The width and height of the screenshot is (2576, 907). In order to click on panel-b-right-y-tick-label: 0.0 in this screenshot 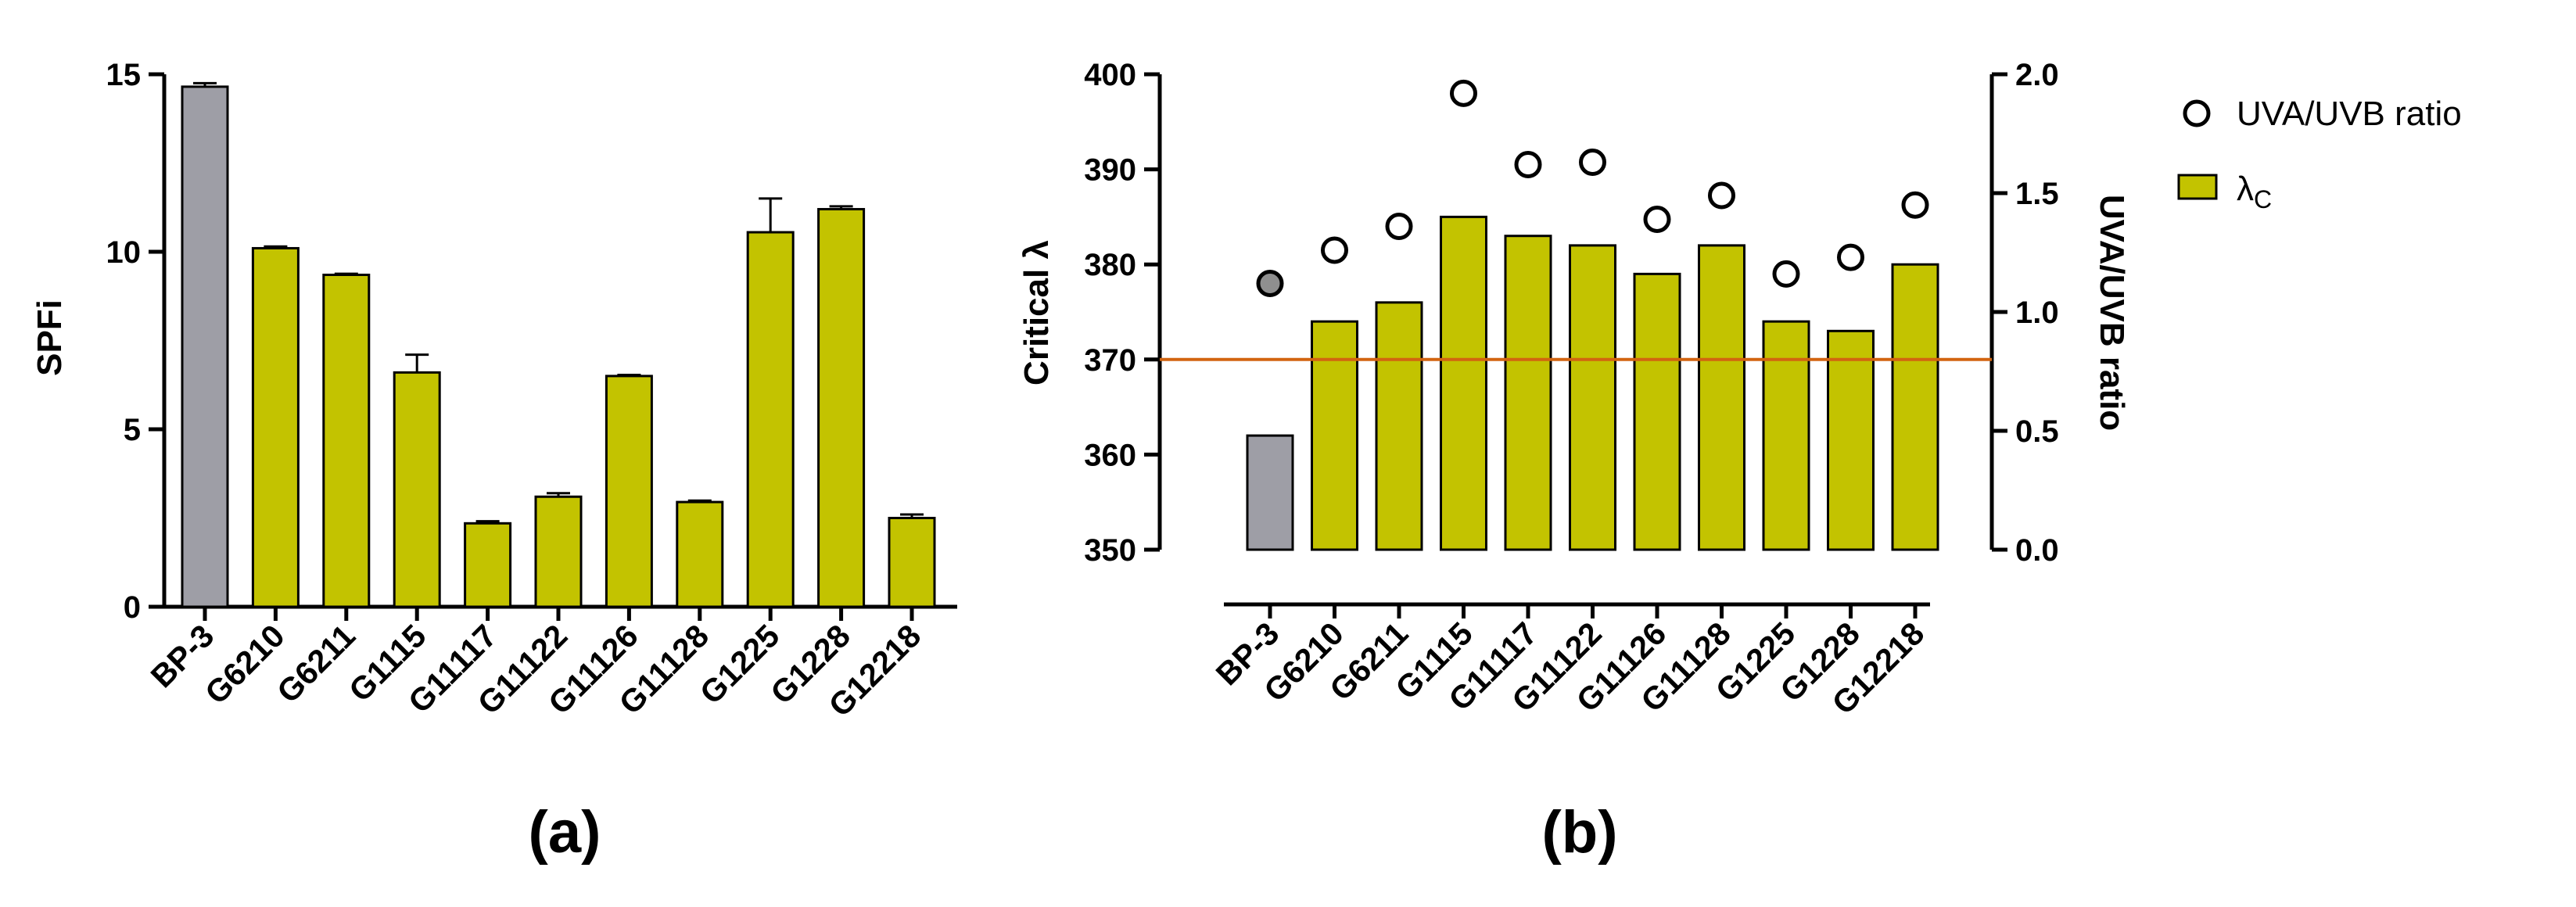, I will do `click(2037, 550)`.